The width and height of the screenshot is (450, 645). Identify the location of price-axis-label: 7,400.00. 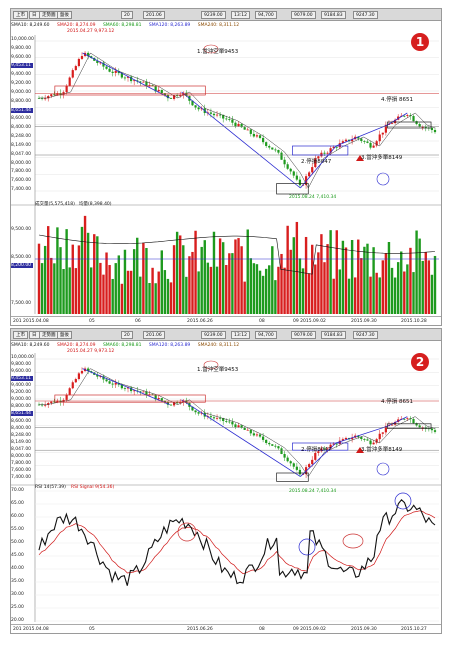
(21, 477).